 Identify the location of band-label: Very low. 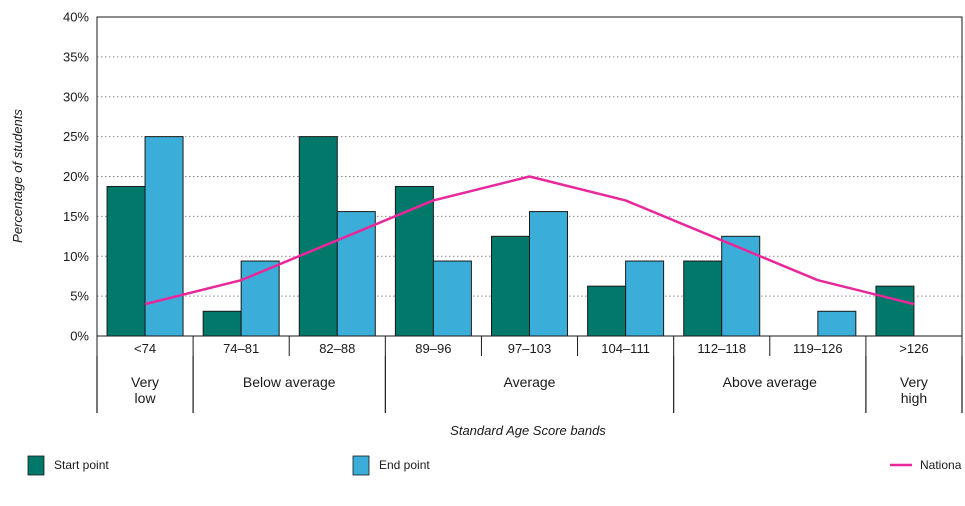
(145, 390).